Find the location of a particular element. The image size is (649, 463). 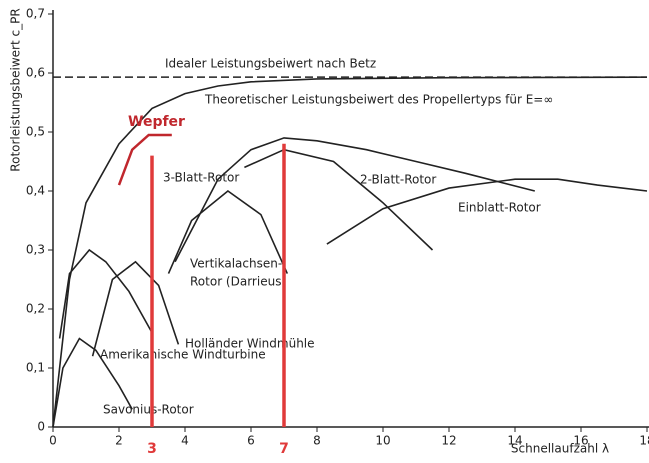

marker-label: 7 is located at coordinates (284, 449).